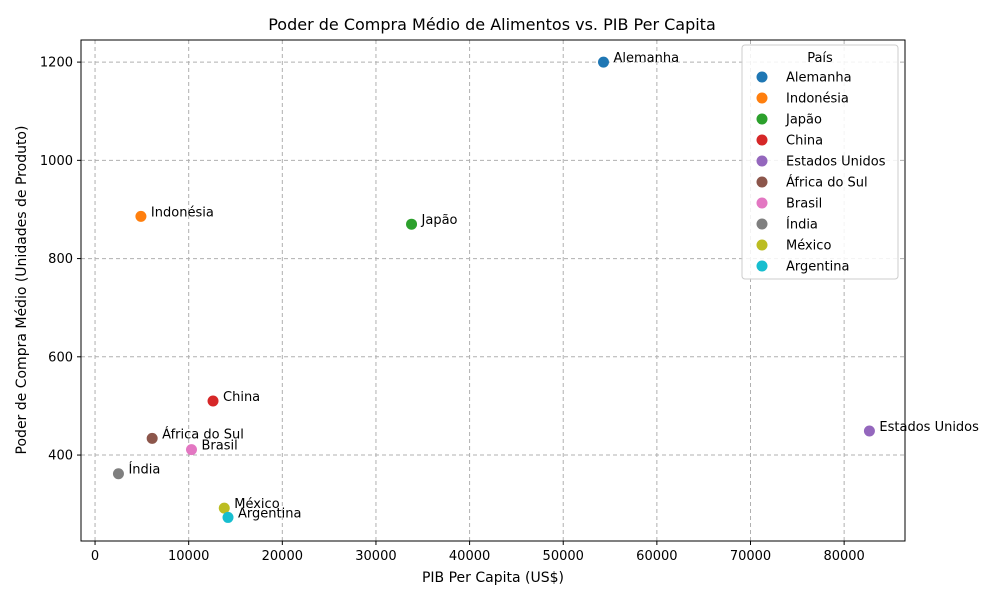 Image resolution: width=1000 pixels, height=600 pixels. Describe the element at coordinates (836, 162) in the screenshot. I see `legend-entry: Estados Unidos` at that location.